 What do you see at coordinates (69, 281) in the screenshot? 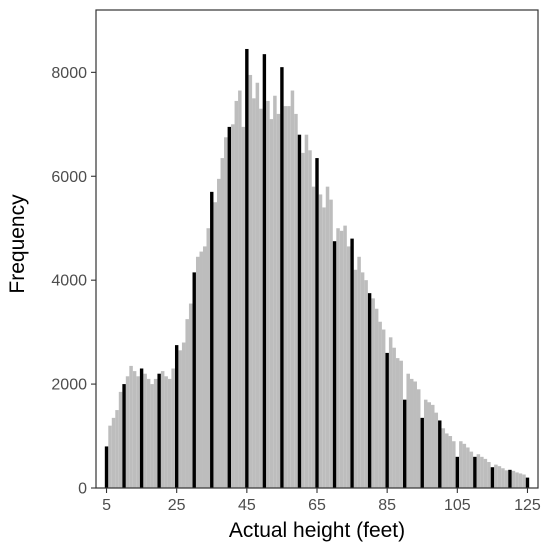
I see `y-tick-label: 4000` at bounding box center [69, 281].